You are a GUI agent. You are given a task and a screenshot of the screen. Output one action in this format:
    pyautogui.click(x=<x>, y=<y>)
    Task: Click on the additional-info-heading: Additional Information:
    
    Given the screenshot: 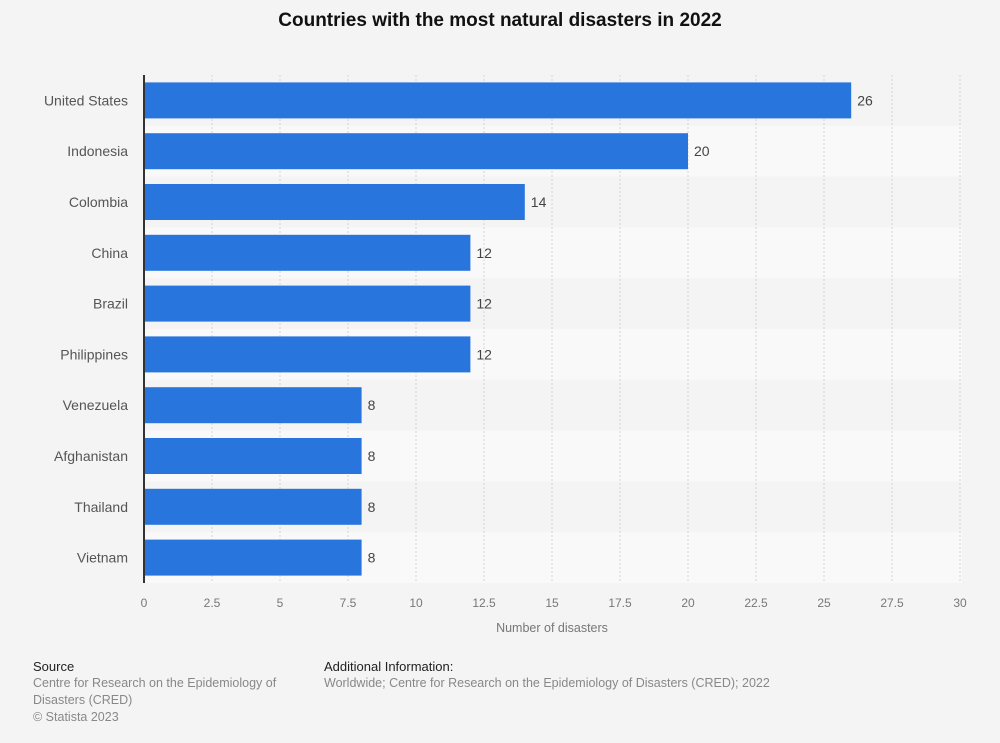 What is the action you would take?
    pyautogui.click(x=389, y=666)
    